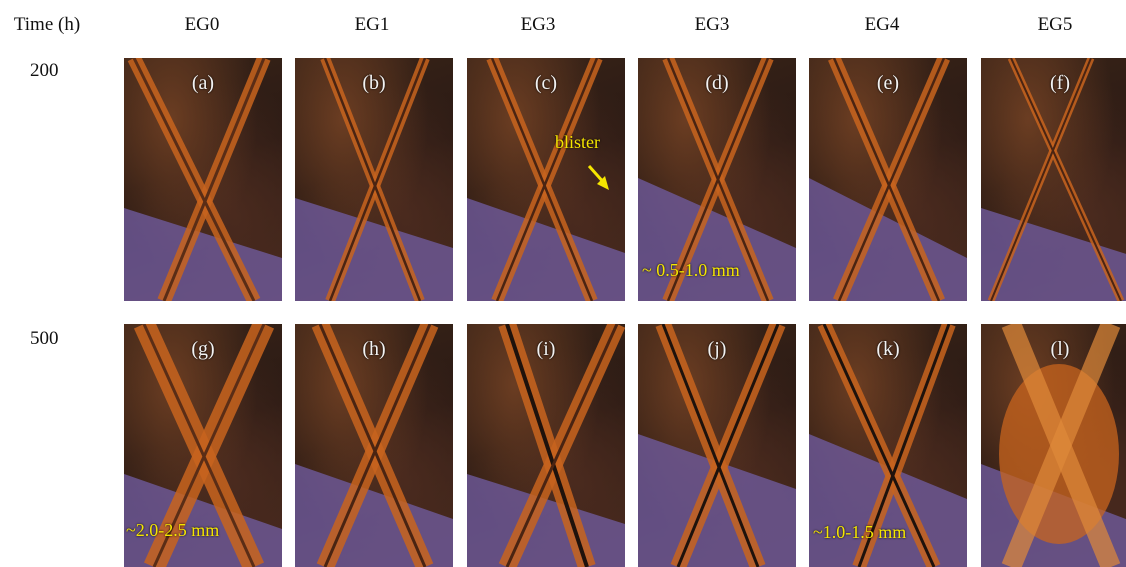 Image resolution: width=1126 pixels, height=567 pixels. Describe the element at coordinates (888, 83) in the screenshot. I see `panel-label-e: (e)` at that location.